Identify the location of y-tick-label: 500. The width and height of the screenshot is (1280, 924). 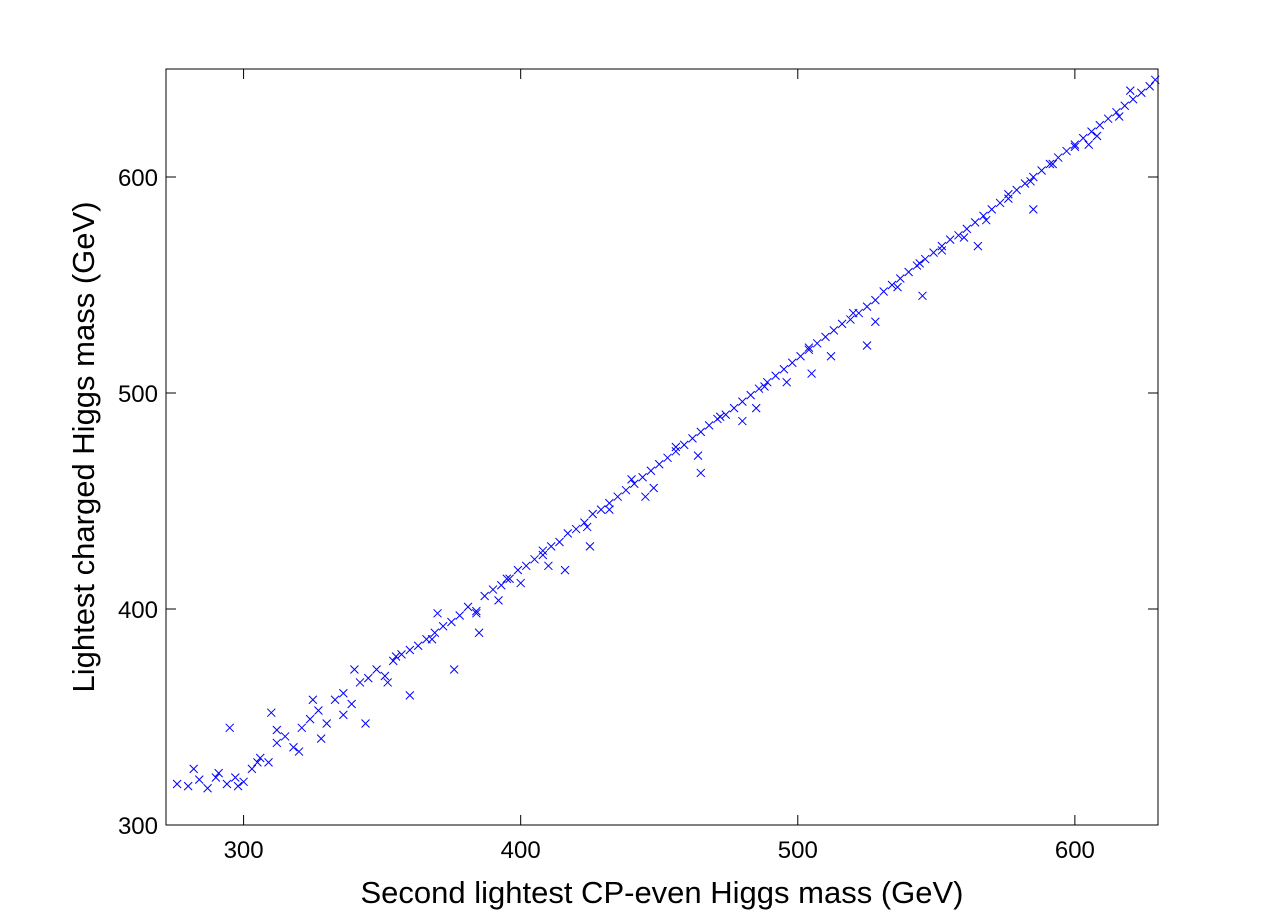
(138, 394).